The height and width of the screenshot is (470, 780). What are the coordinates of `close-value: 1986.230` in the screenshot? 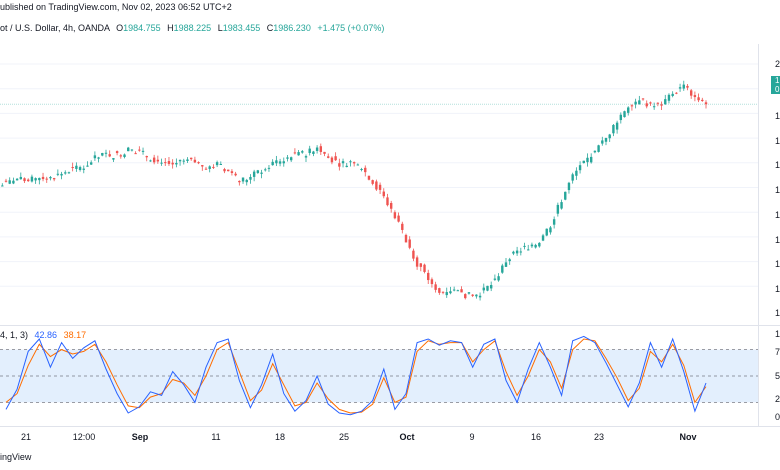 It's located at (292, 28).